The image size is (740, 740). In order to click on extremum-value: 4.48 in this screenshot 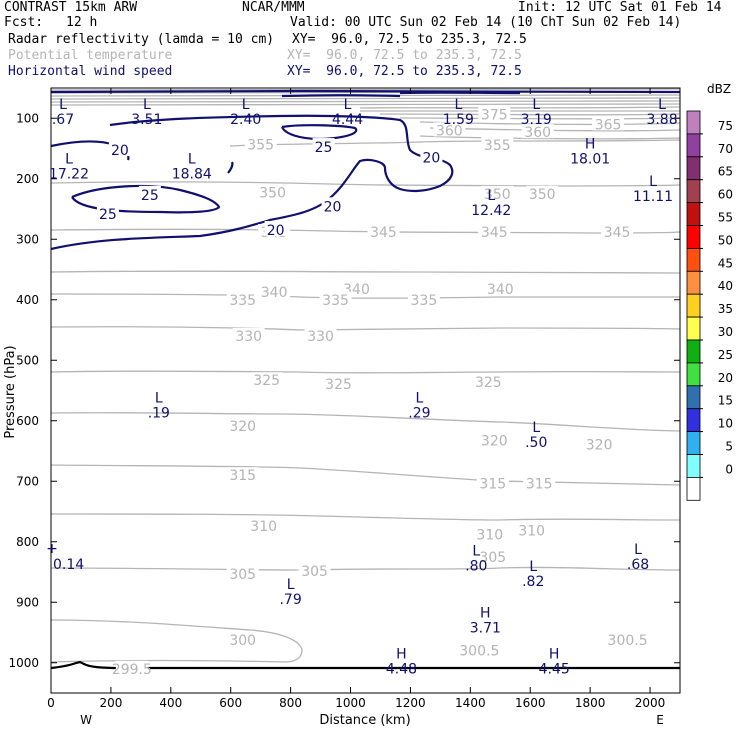, I will do `click(401, 670)`.